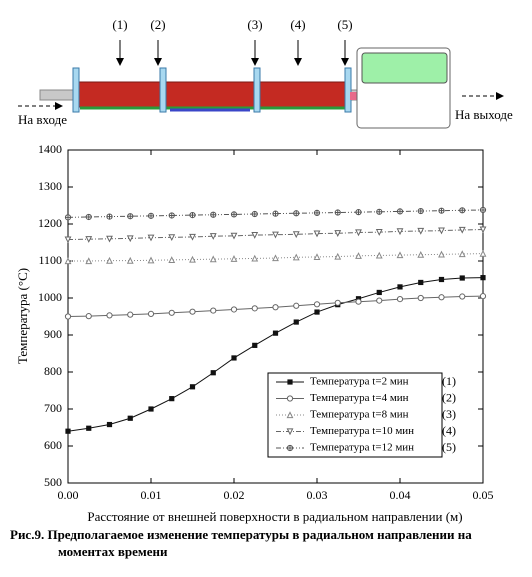 Image resolution: width=532 pixels, height=577 pixels. Describe the element at coordinates (449, 414) in the screenshot. I see `legend-number: (3)` at that location.